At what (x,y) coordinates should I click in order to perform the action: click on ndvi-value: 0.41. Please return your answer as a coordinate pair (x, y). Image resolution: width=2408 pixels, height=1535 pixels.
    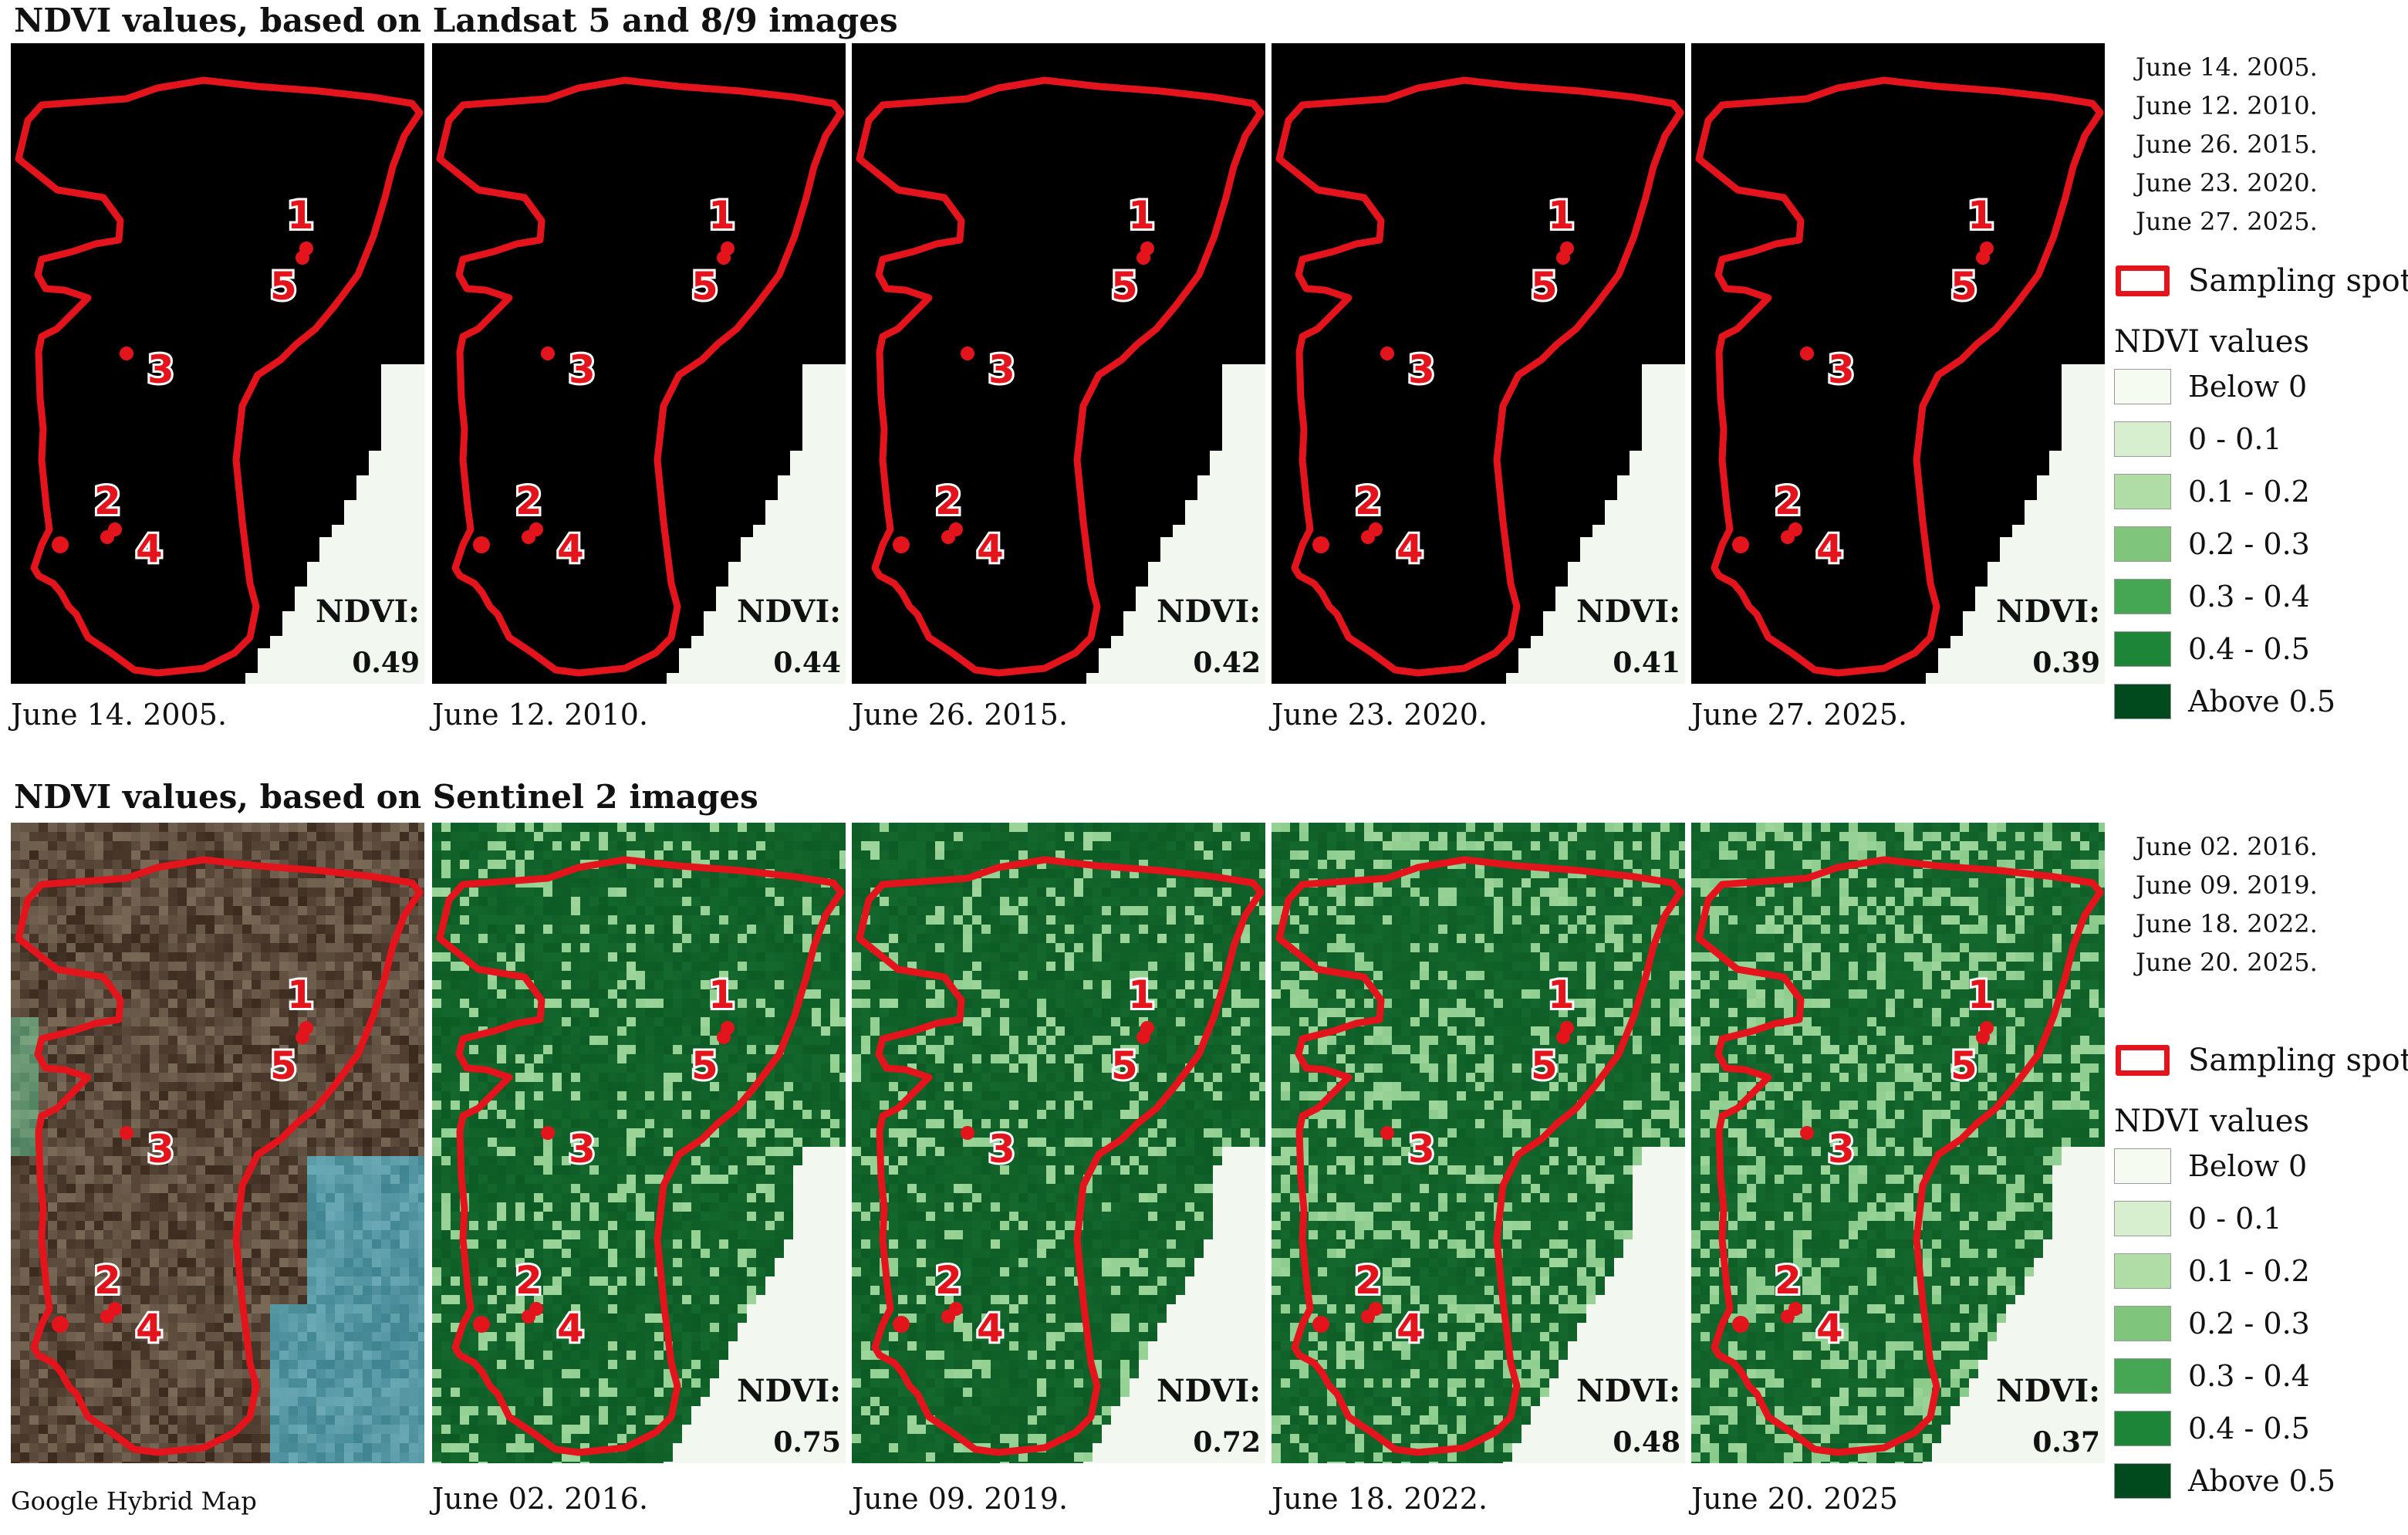
    Looking at the image, I should click on (1646, 663).